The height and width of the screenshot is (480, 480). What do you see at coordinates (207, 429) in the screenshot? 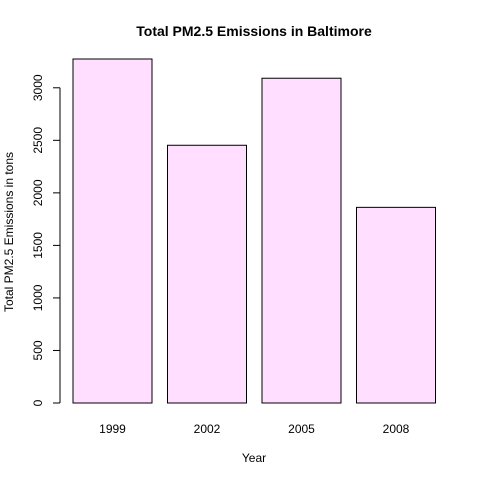
I see `x-tick-label: 2002` at bounding box center [207, 429].